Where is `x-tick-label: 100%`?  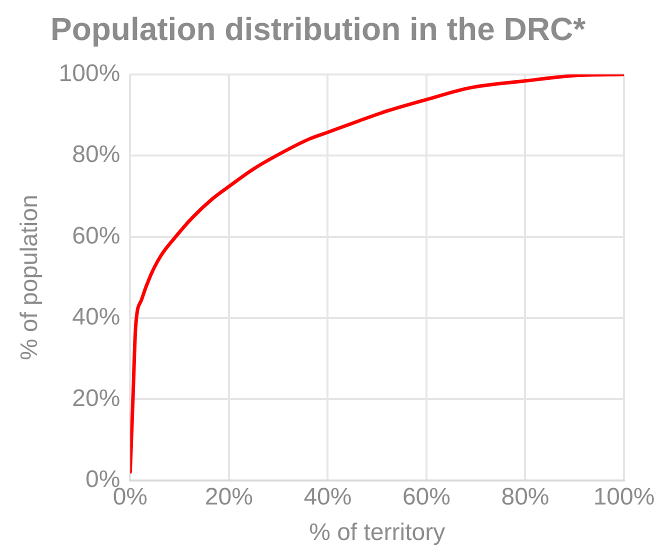 x-tick-label: 100% is located at coordinates (624, 496).